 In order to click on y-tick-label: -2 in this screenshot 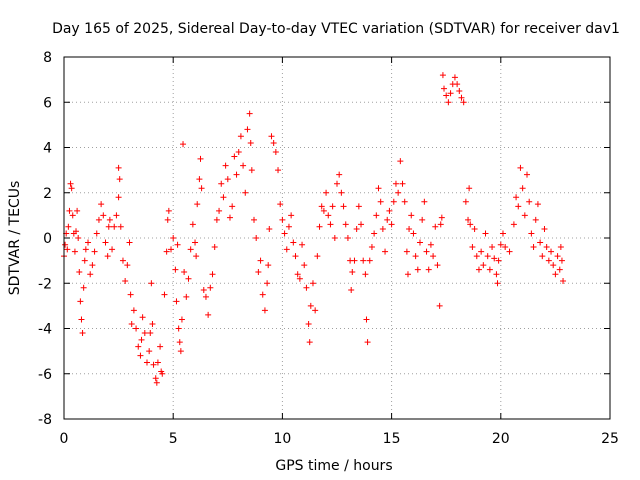, I will do `click(45, 284)`.